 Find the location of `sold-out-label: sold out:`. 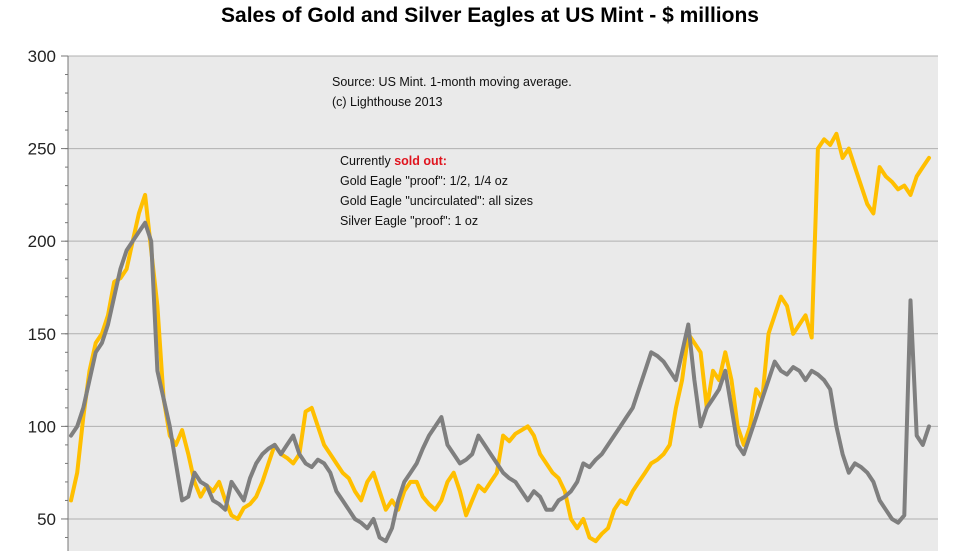

sold-out-label: sold out: is located at coordinates (420, 161).